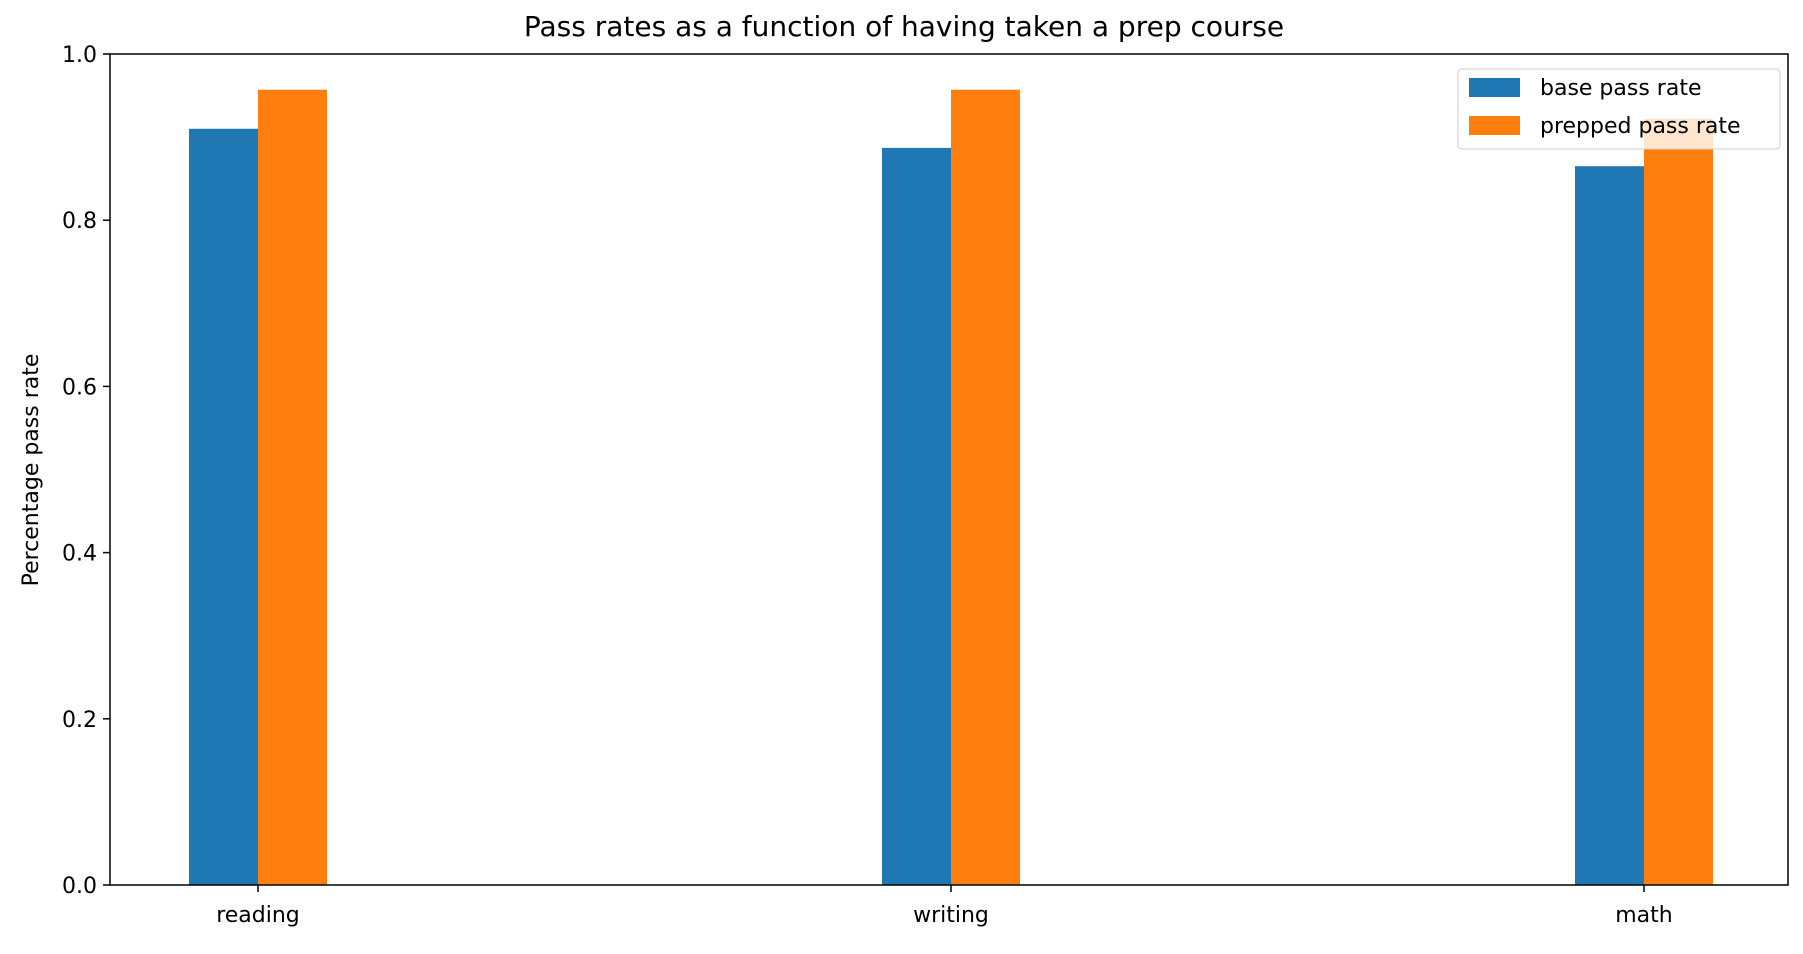 This screenshot has width=1803, height=954. Describe the element at coordinates (79, 886) in the screenshot. I see `y-tick-label: 0.0` at that location.